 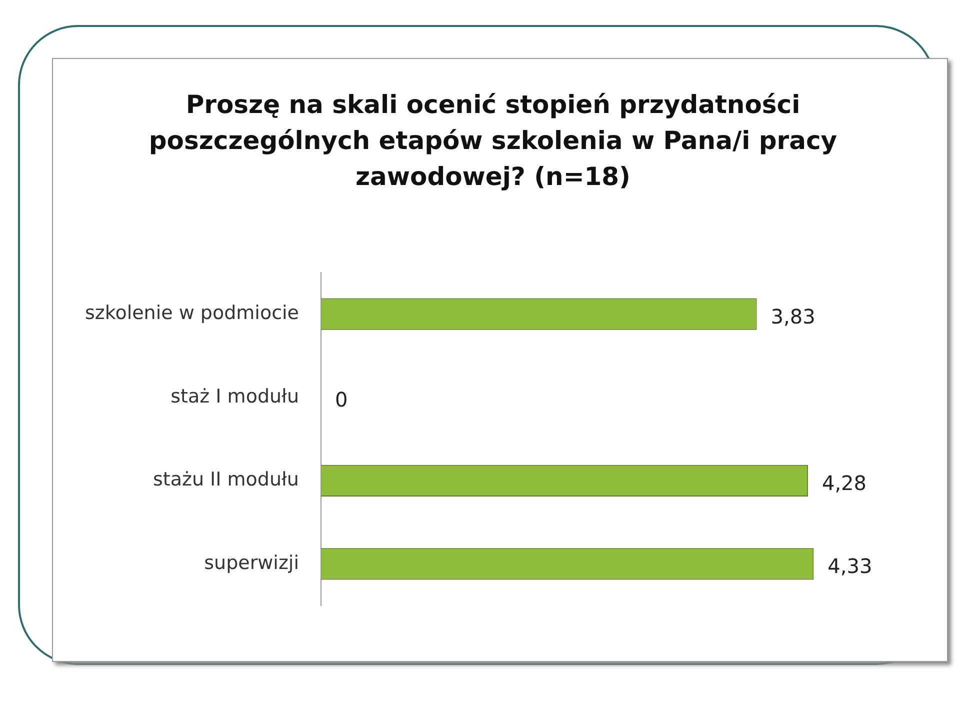 What do you see at coordinates (191, 313) in the screenshot?
I see `y-tick-label: szkolenie w podmiocie` at bounding box center [191, 313].